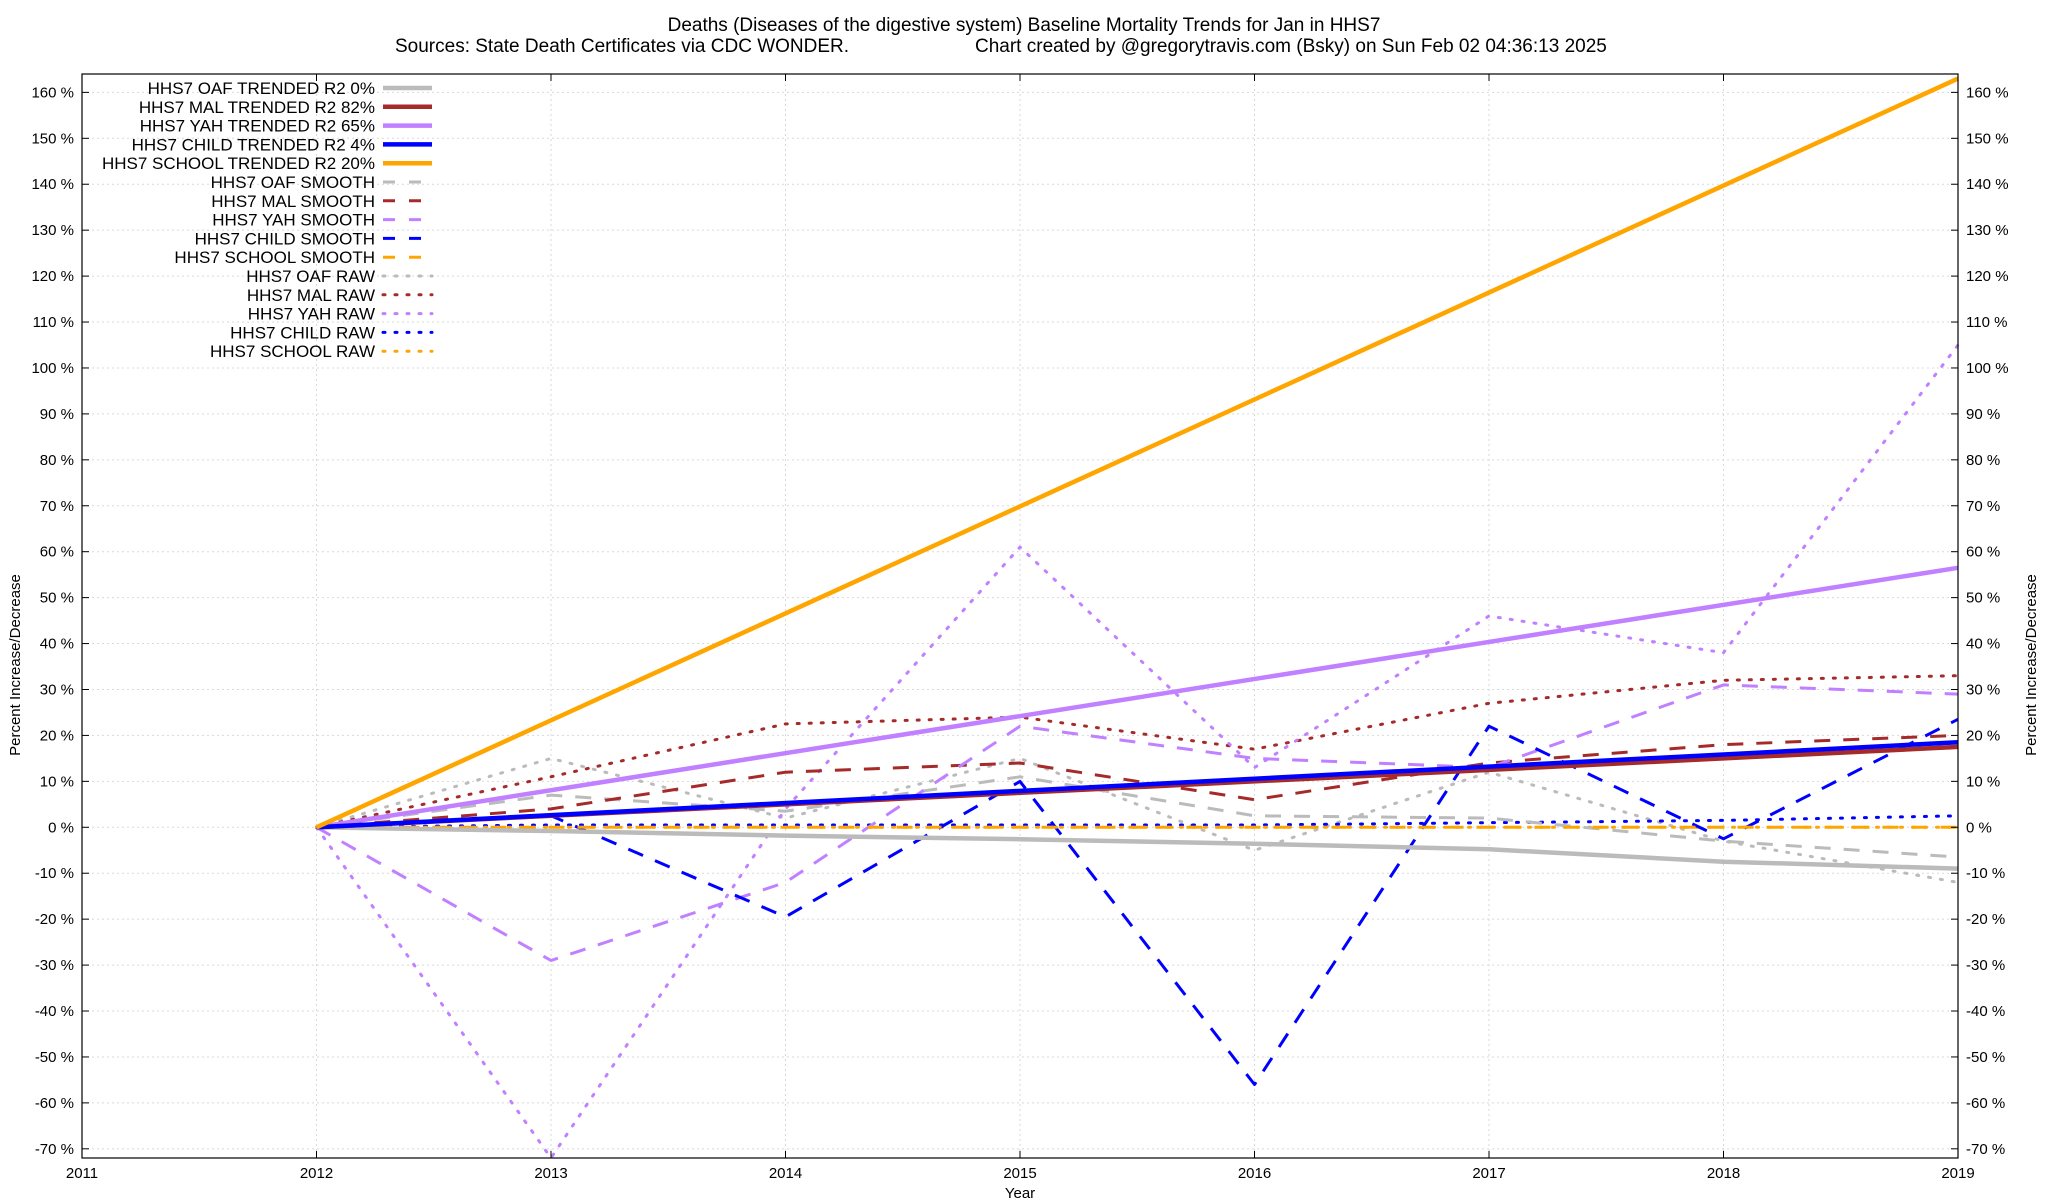 Image resolution: width=2048 pixels, height=1200 pixels. What do you see at coordinates (1985, 873) in the screenshot?
I see `y-tick-label-right: -10 %` at bounding box center [1985, 873].